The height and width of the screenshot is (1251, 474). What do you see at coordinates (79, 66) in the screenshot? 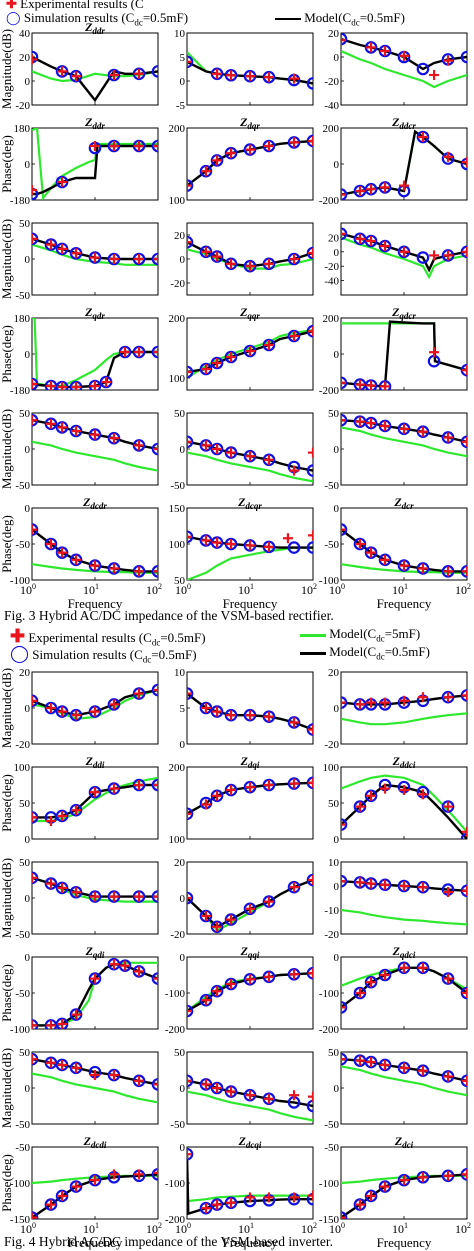
I see `panel-fig3-r0c0: 40 20 0 -20 Zddr Magnitude(dB)` at bounding box center [79, 66].